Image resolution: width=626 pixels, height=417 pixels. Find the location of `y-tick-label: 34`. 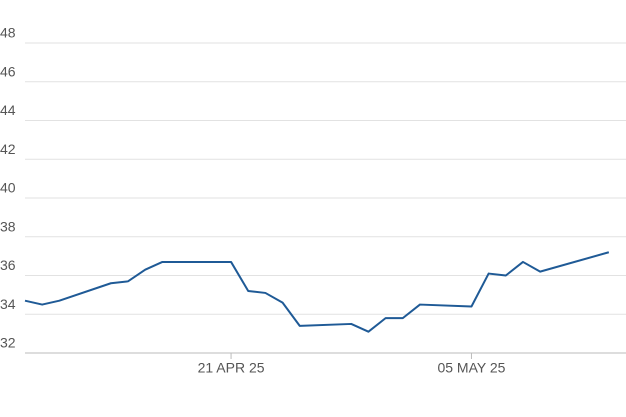

y-tick-label: 34 is located at coordinates (8, 304).